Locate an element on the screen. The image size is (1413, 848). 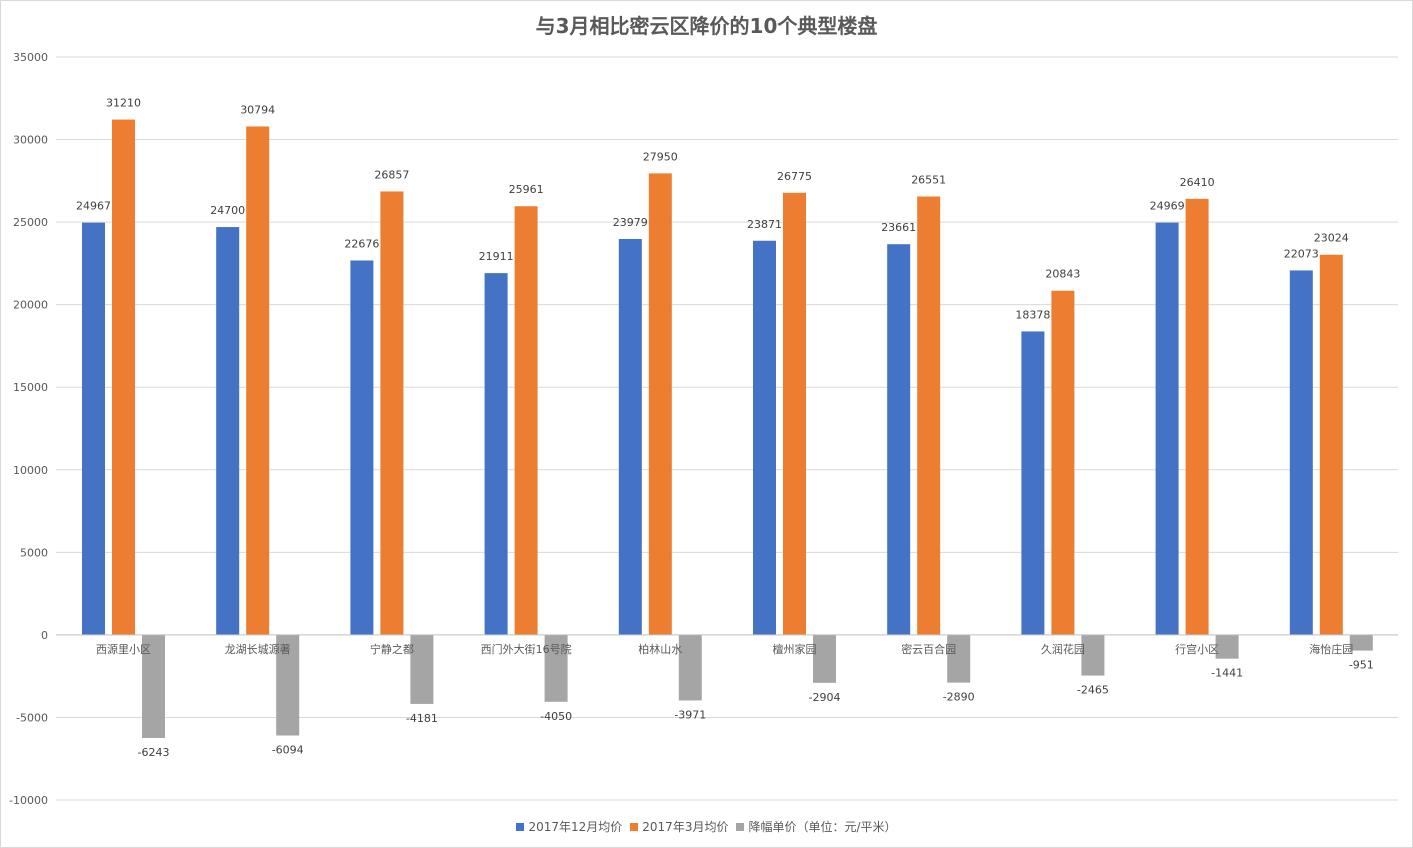
data-label: 21911 is located at coordinates (496, 256).